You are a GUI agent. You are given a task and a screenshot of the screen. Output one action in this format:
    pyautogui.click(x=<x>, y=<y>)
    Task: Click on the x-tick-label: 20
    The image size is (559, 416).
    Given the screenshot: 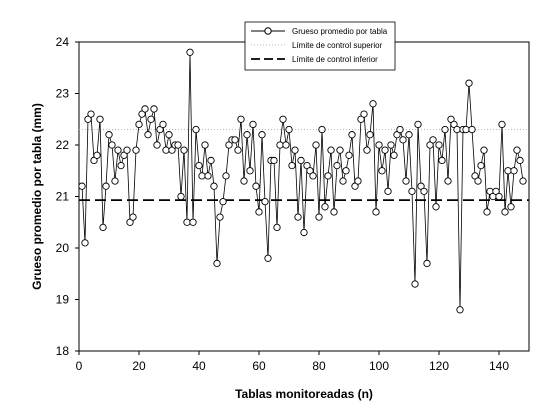 What is the action you would take?
    pyautogui.click(x=139, y=366)
    